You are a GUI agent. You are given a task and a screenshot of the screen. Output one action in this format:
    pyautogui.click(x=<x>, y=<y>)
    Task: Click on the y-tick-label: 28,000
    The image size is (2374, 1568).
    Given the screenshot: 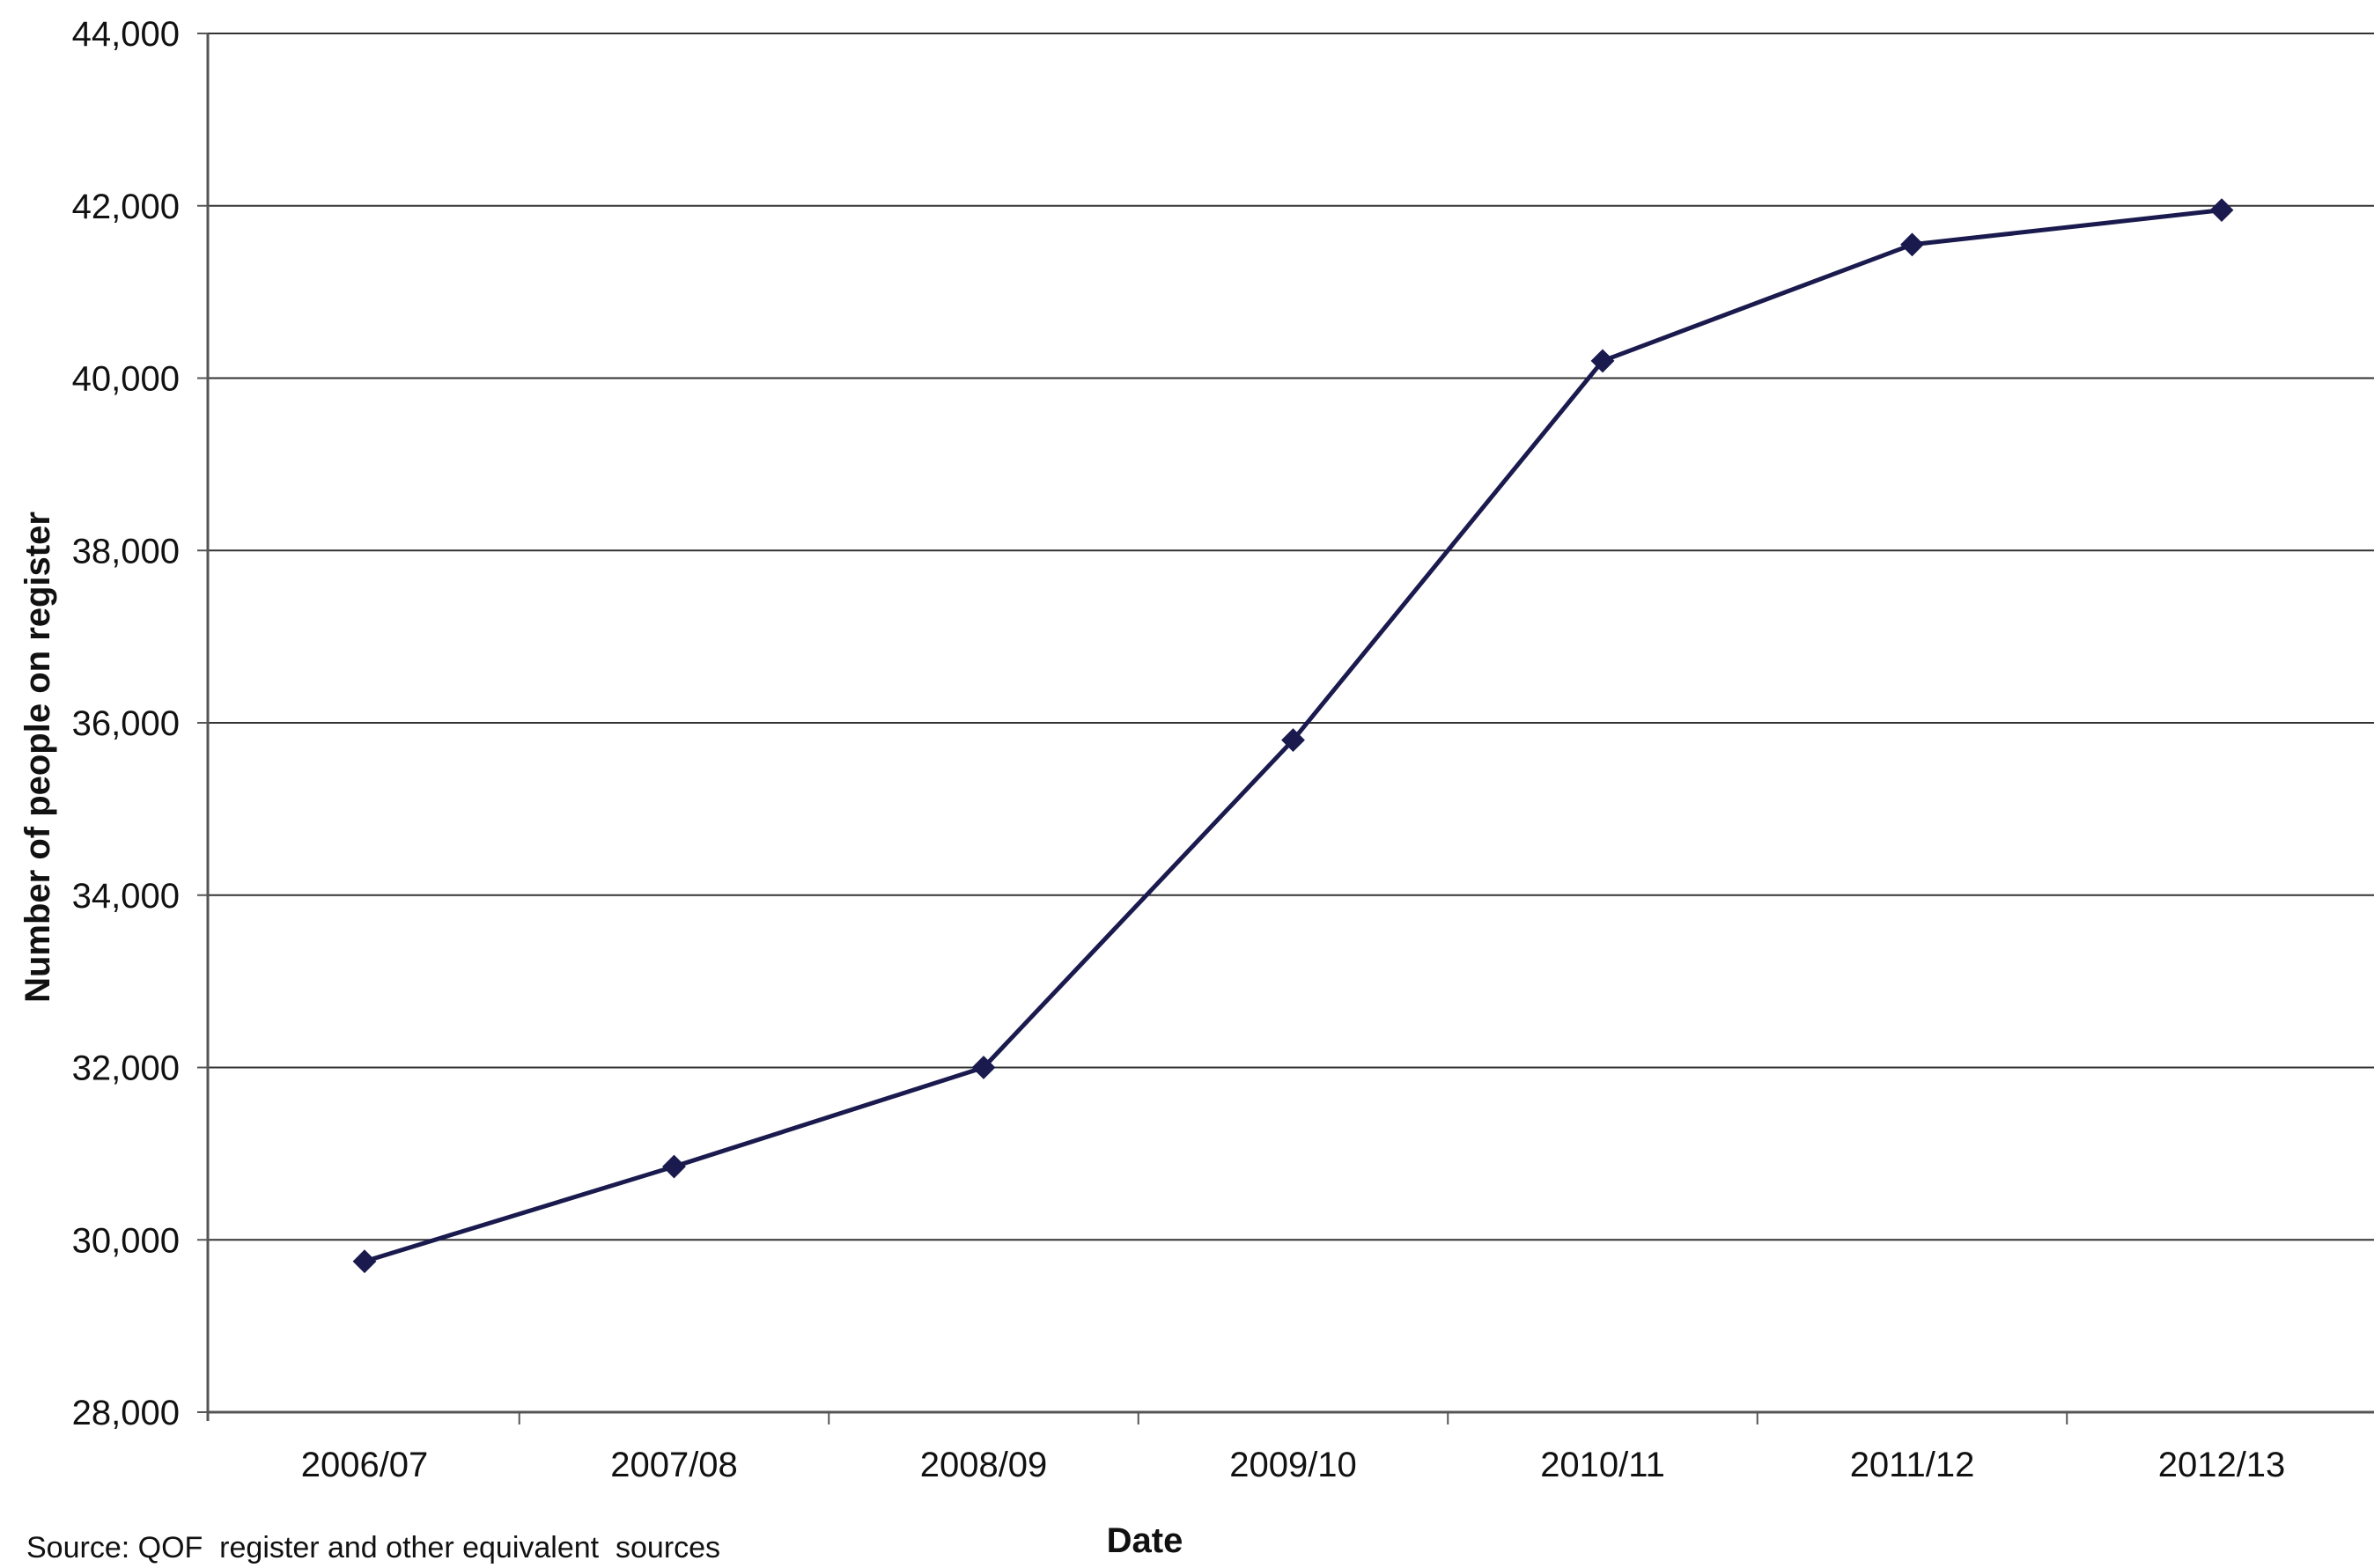 What is the action you would take?
    pyautogui.click(x=126, y=1413)
    